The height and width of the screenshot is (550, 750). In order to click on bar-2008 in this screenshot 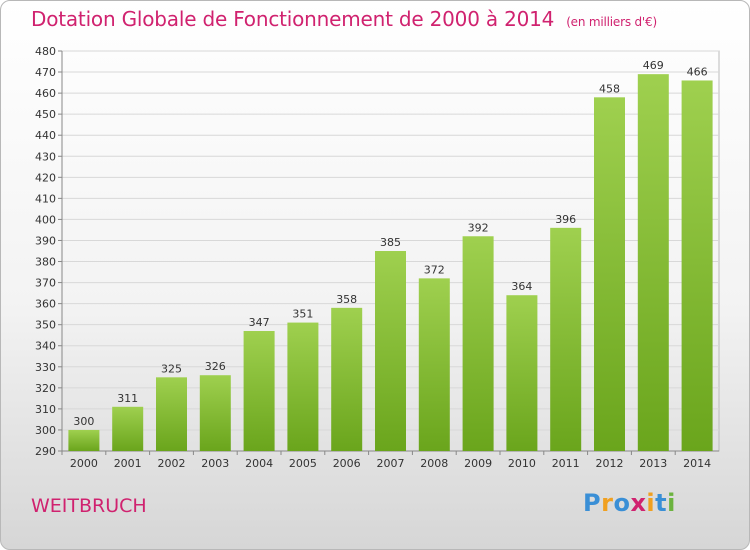, I will do `click(434, 364)`.